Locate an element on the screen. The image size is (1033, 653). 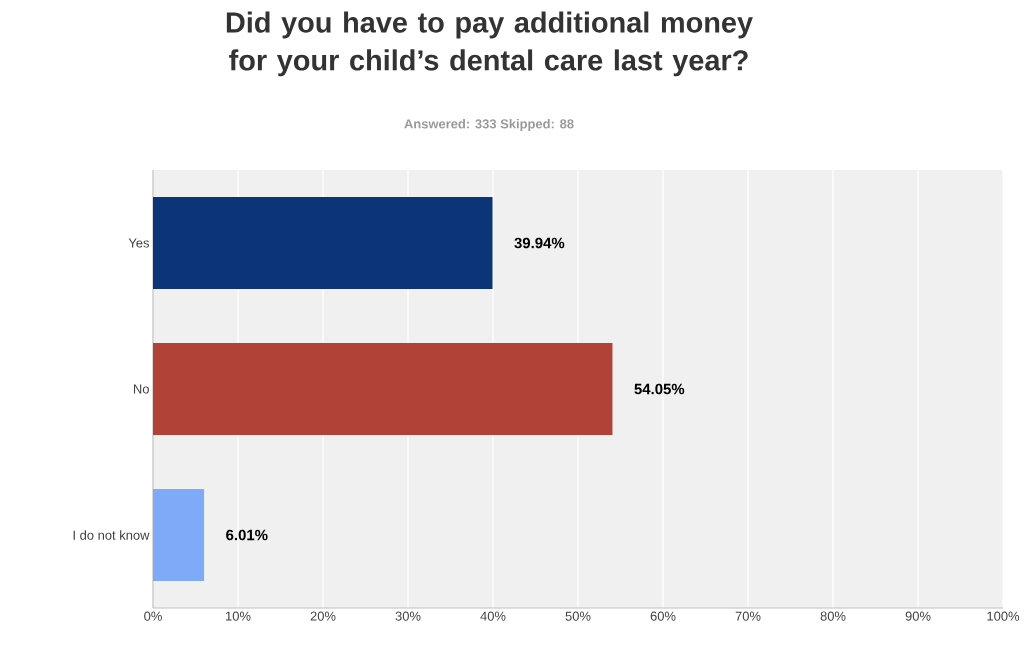
y-tick-label: Yes is located at coordinates (139, 243).